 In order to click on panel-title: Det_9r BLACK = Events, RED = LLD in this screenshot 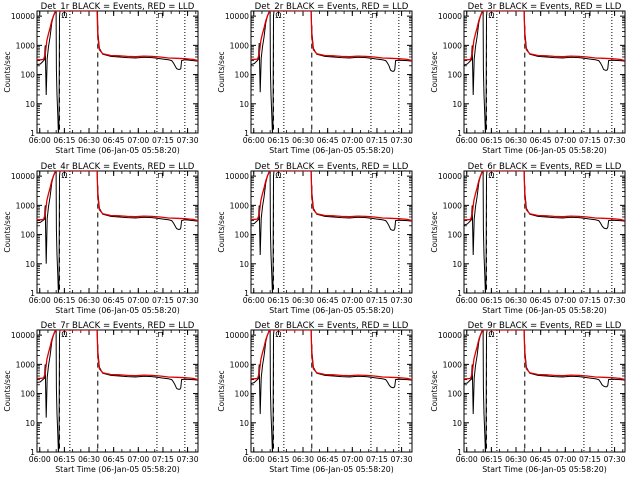, I will do `click(545, 326)`.